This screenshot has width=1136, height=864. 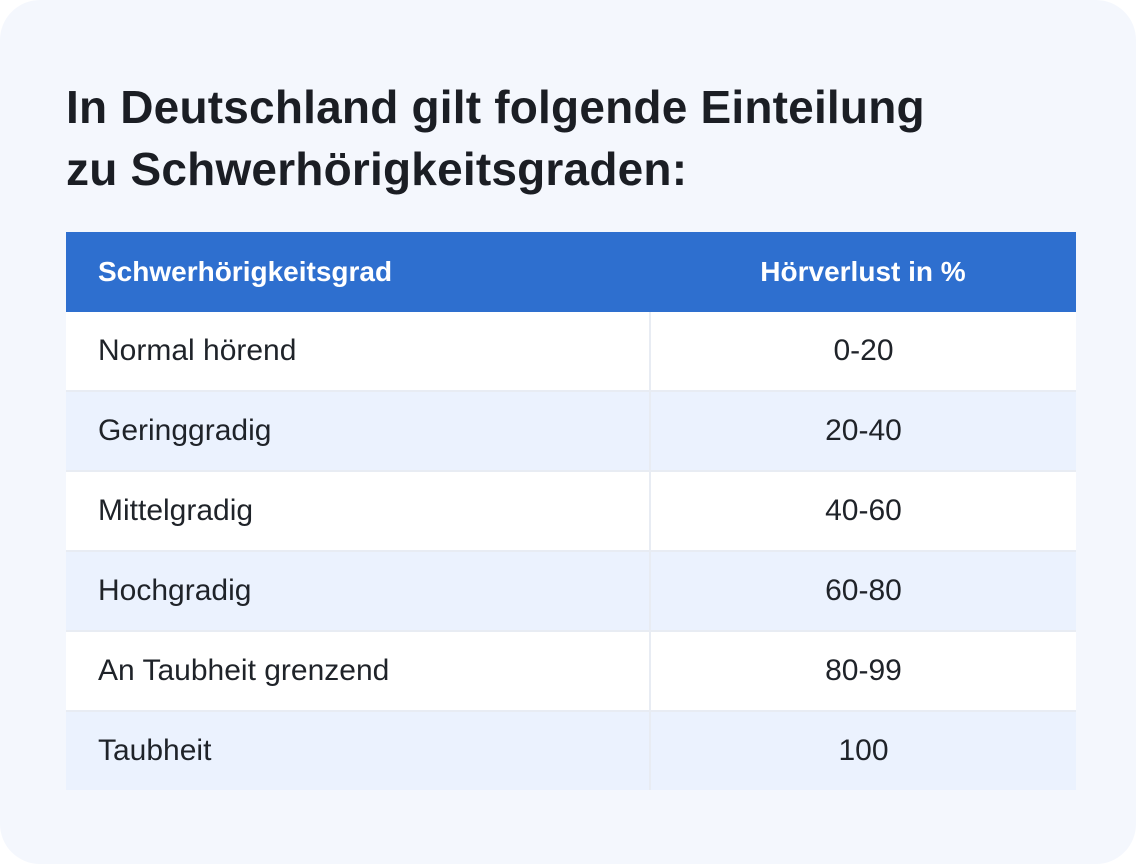 What do you see at coordinates (863, 750) in the screenshot?
I see `loss-cell: 100` at bounding box center [863, 750].